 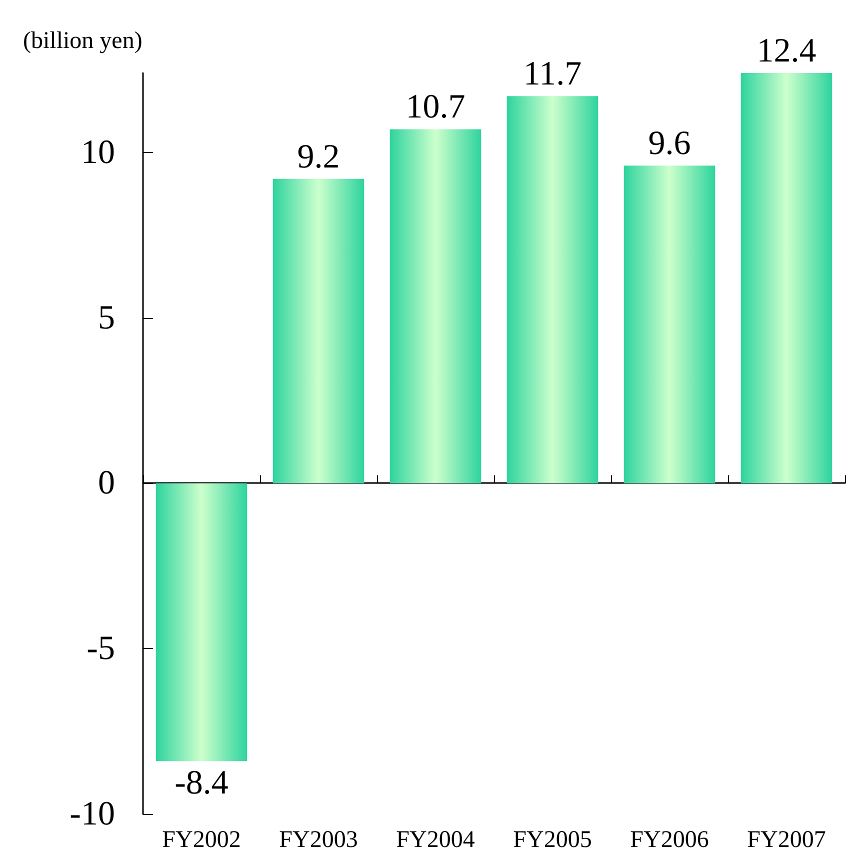 I want to click on x-tick-label: FY2005, so click(x=552, y=840).